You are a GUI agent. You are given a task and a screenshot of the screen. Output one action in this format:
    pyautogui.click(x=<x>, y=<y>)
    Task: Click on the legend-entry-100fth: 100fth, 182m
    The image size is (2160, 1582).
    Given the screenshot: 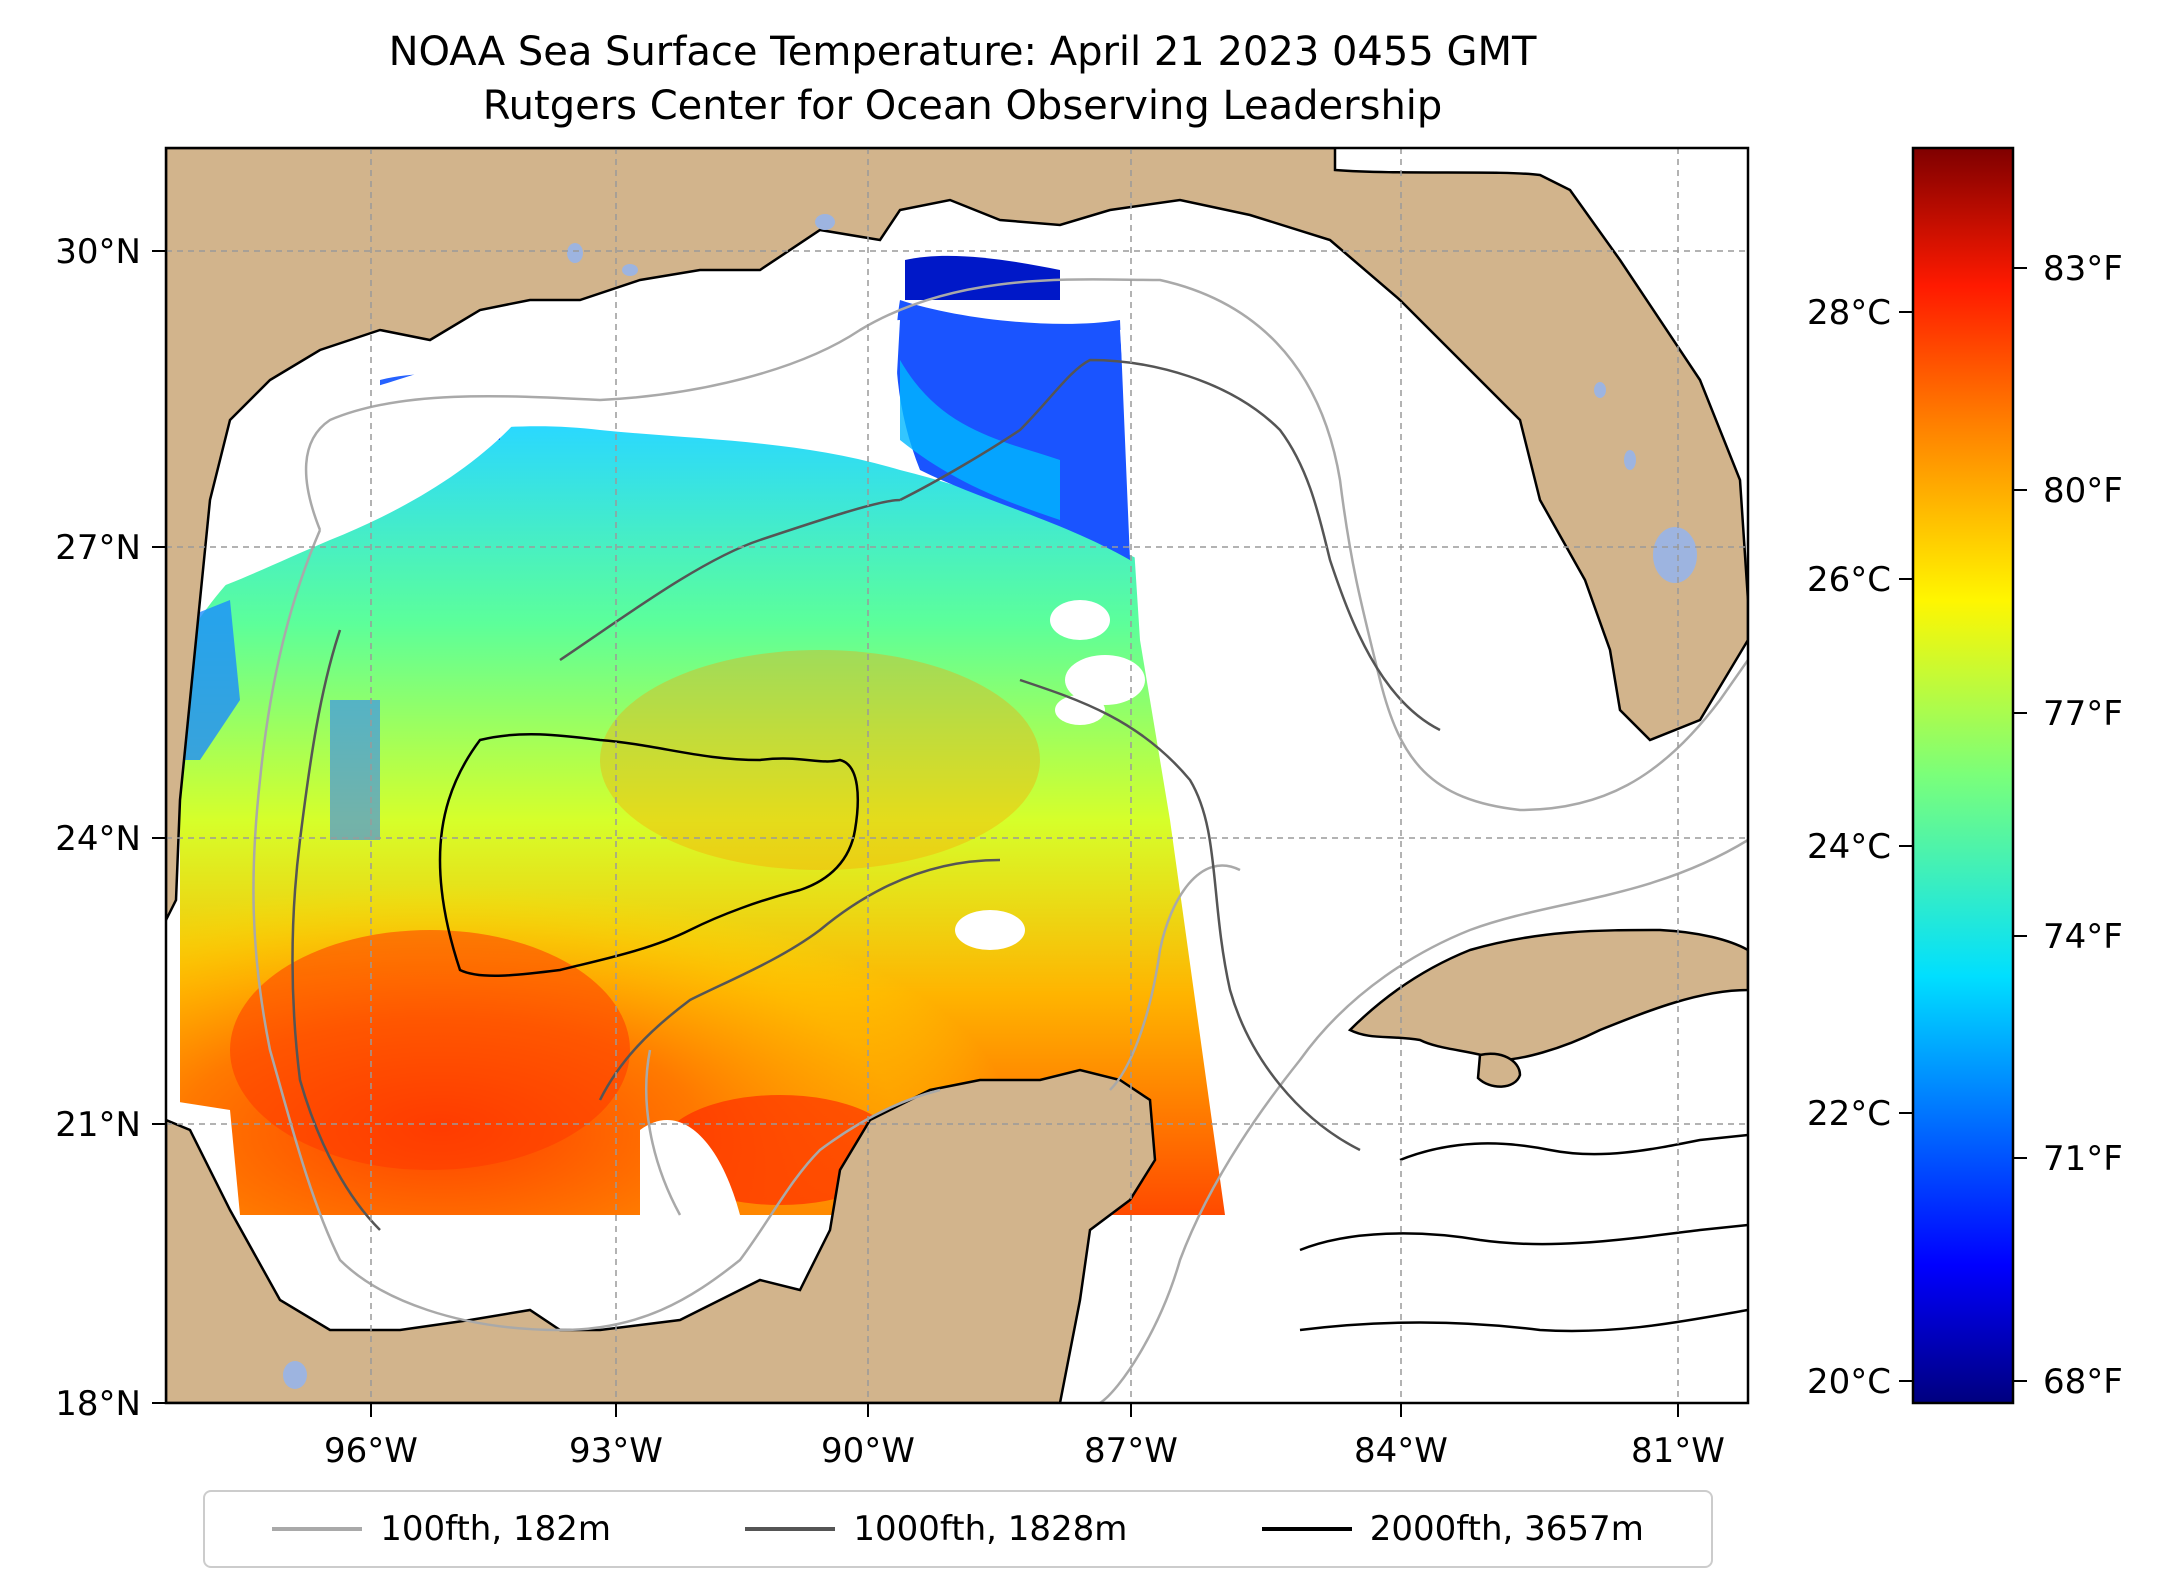 What is the action you would take?
    pyautogui.click(x=441, y=1529)
    